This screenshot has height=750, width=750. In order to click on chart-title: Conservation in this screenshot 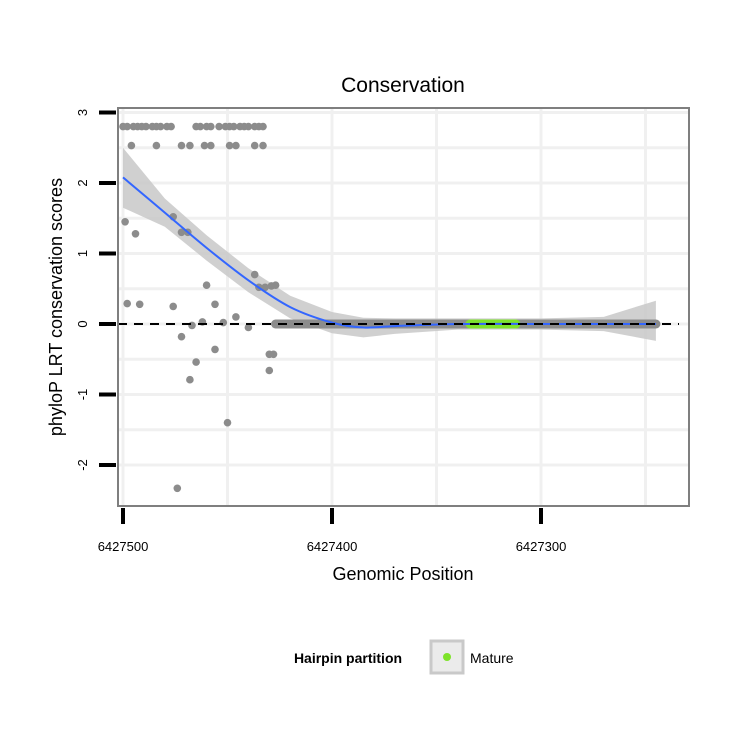, I will do `click(403, 85)`.